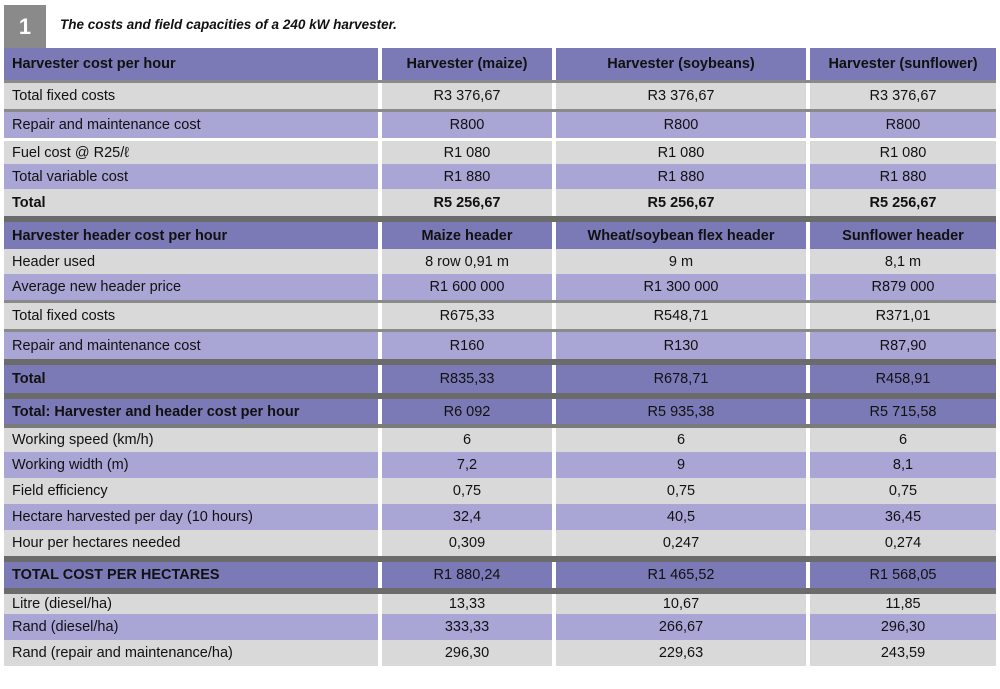 The image size is (1000, 689). Describe the element at coordinates (467, 176) in the screenshot. I see `cell-maize: R1 880` at that location.